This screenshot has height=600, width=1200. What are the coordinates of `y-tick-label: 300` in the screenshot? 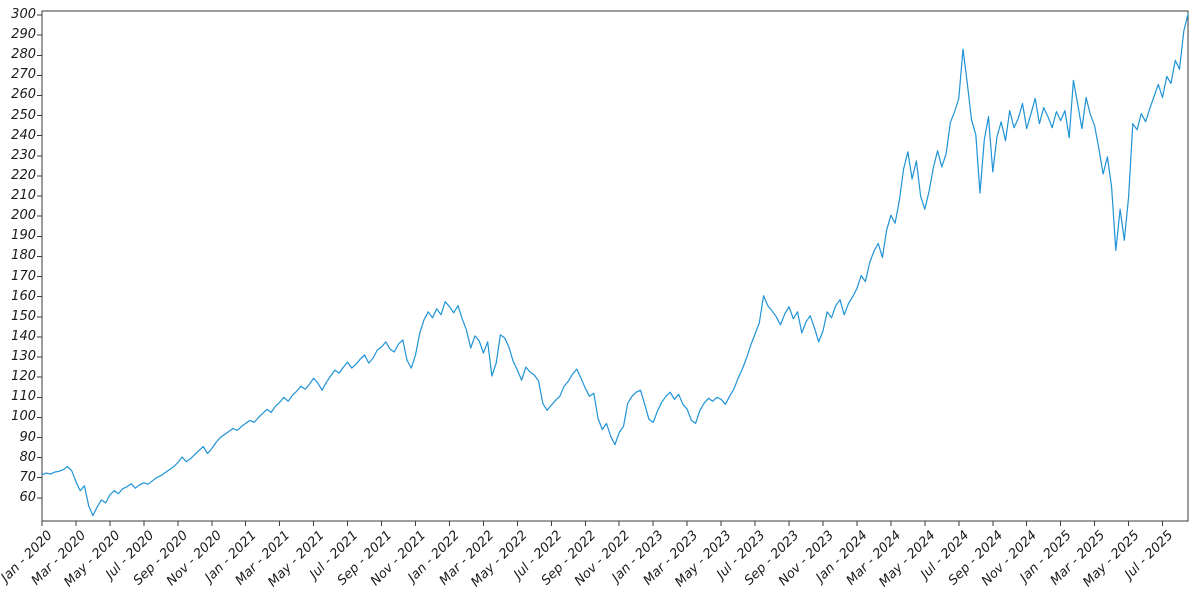 It's located at (23, 15).